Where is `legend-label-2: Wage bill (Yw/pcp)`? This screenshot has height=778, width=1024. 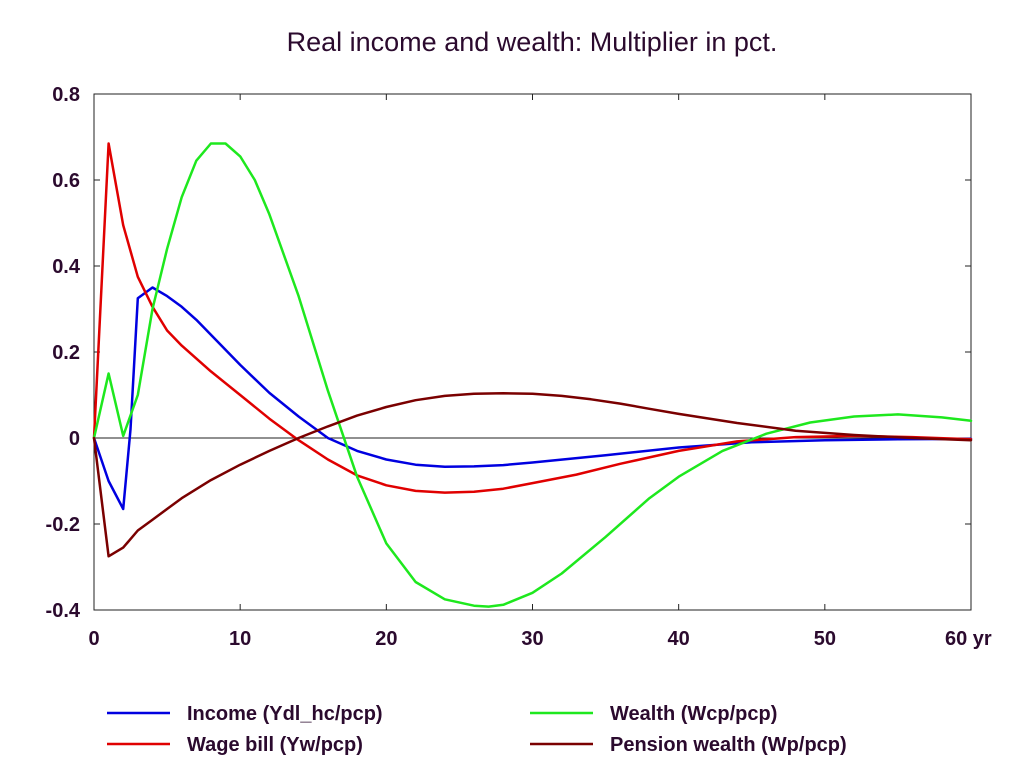 legend-label-2: Wage bill (Yw/pcp) is located at coordinates (275, 745).